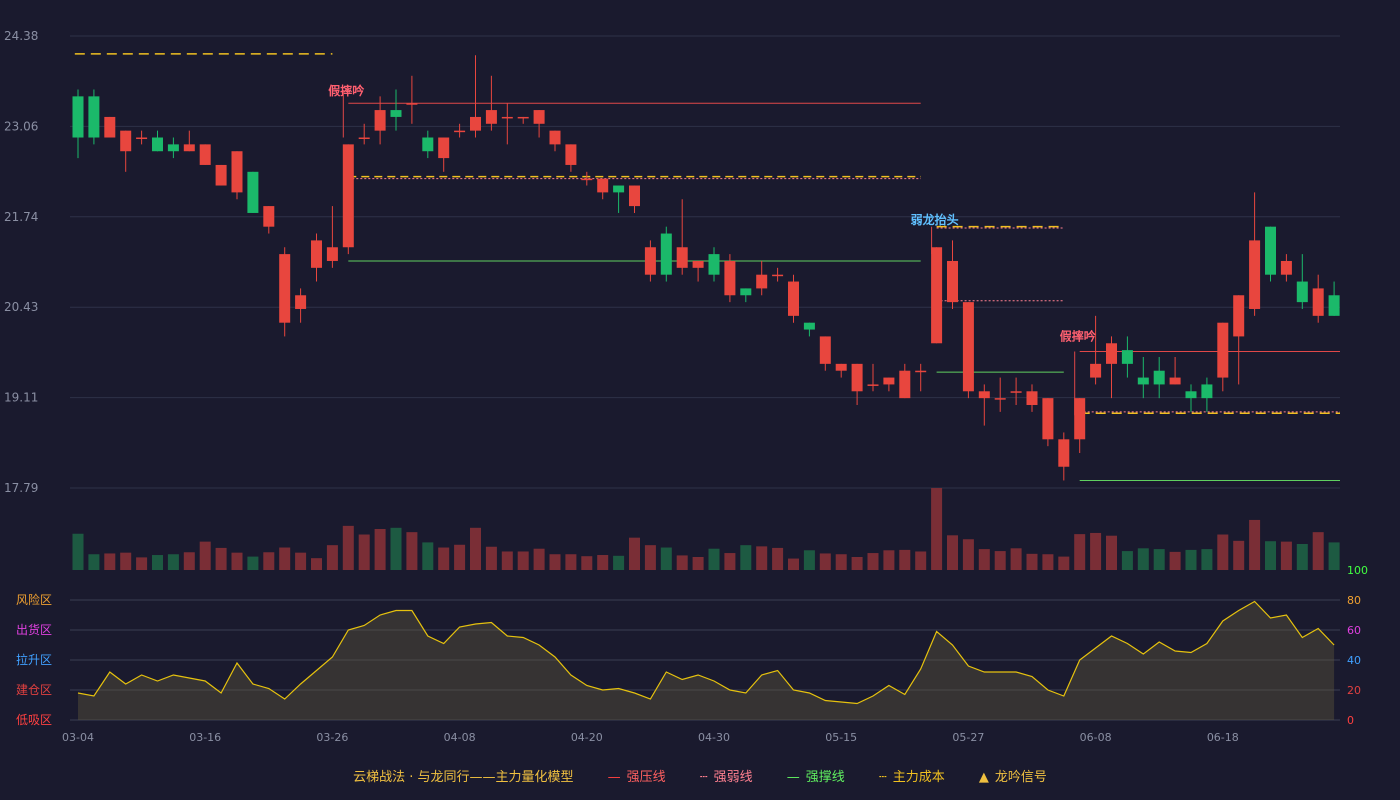 Image resolution: width=1400 pixels, height=800 pixels. I want to click on indicator-axis-label: 80, so click(1354, 600).